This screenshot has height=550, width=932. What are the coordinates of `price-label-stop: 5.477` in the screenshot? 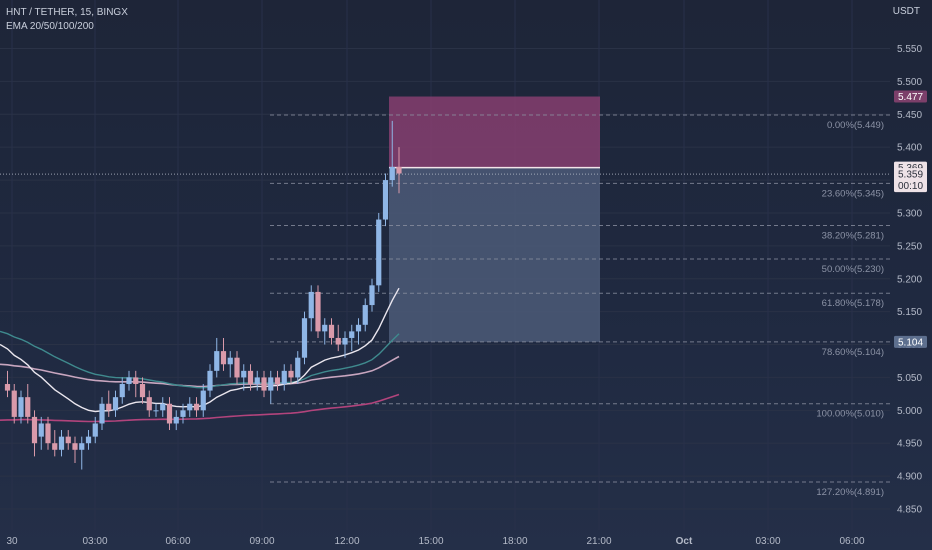 It's located at (910, 96).